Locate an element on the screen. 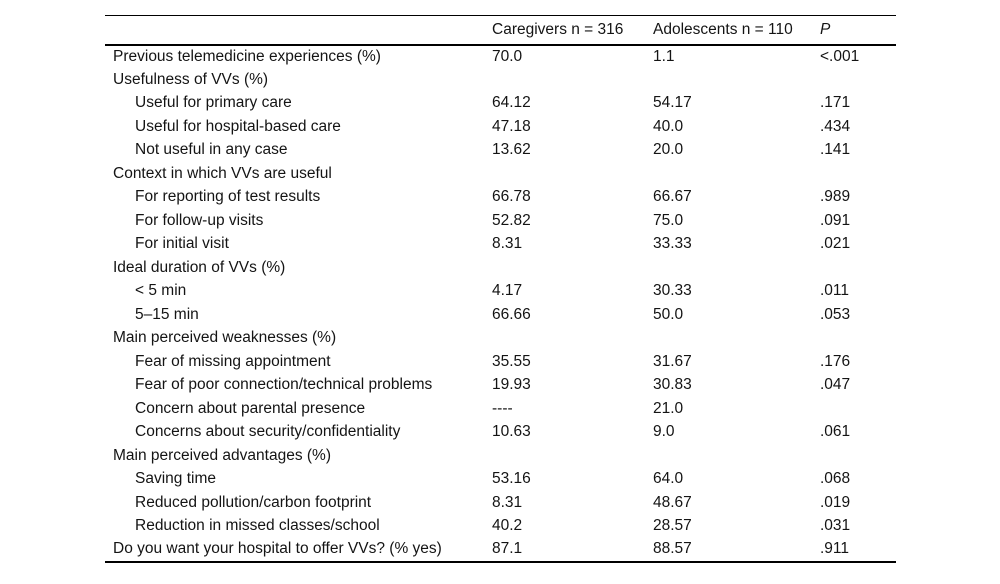 The width and height of the screenshot is (1000, 584). p-value: .019 is located at coordinates (835, 502).